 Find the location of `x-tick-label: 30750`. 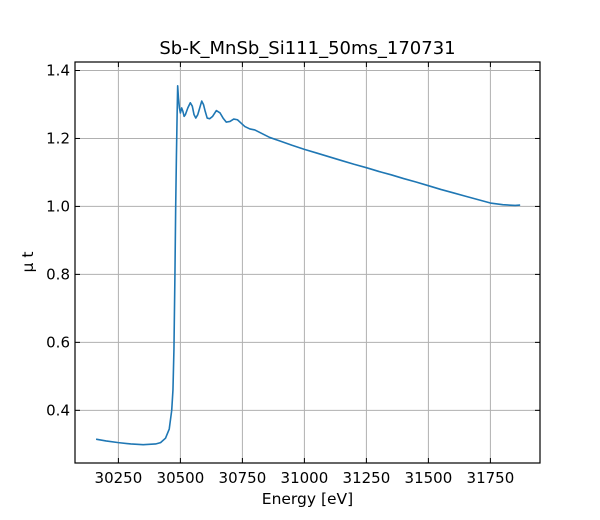

x-tick-label: 30750 is located at coordinates (243, 478).